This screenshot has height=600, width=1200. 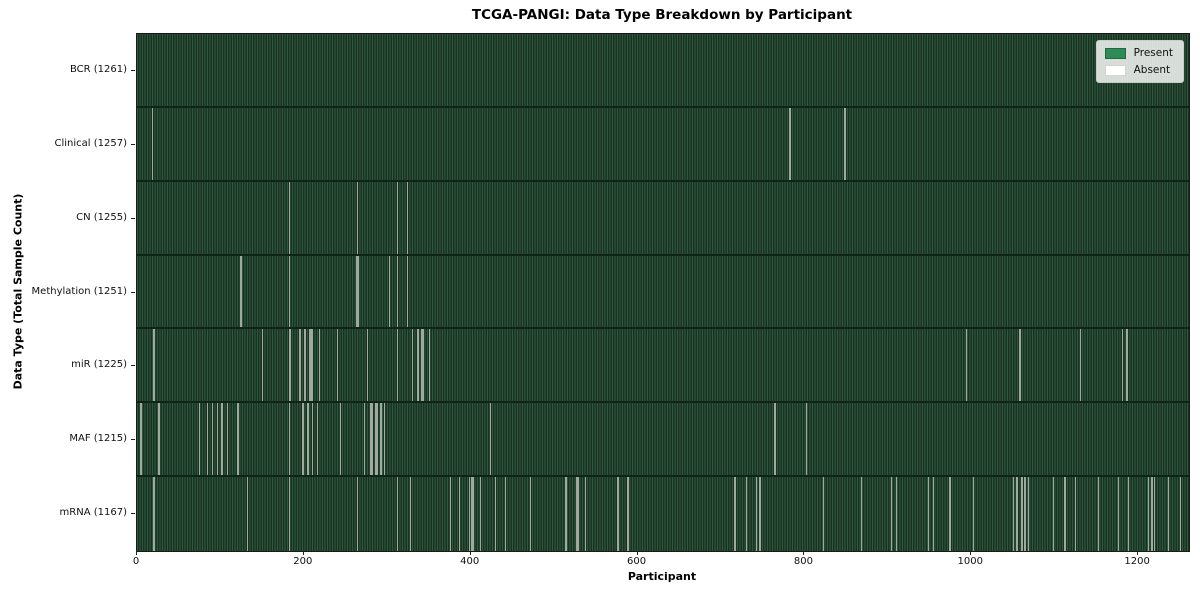 I want to click on data-row-CN, so click(x=663, y=218).